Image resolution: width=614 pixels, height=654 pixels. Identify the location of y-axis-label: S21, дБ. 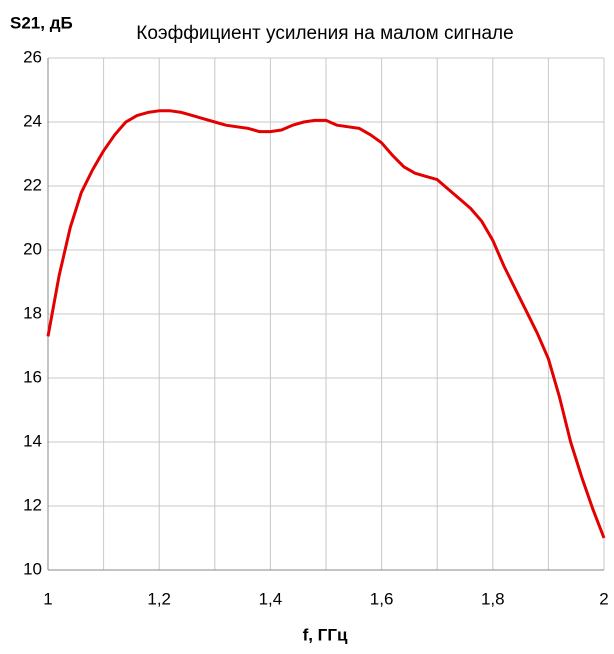
(41, 22).